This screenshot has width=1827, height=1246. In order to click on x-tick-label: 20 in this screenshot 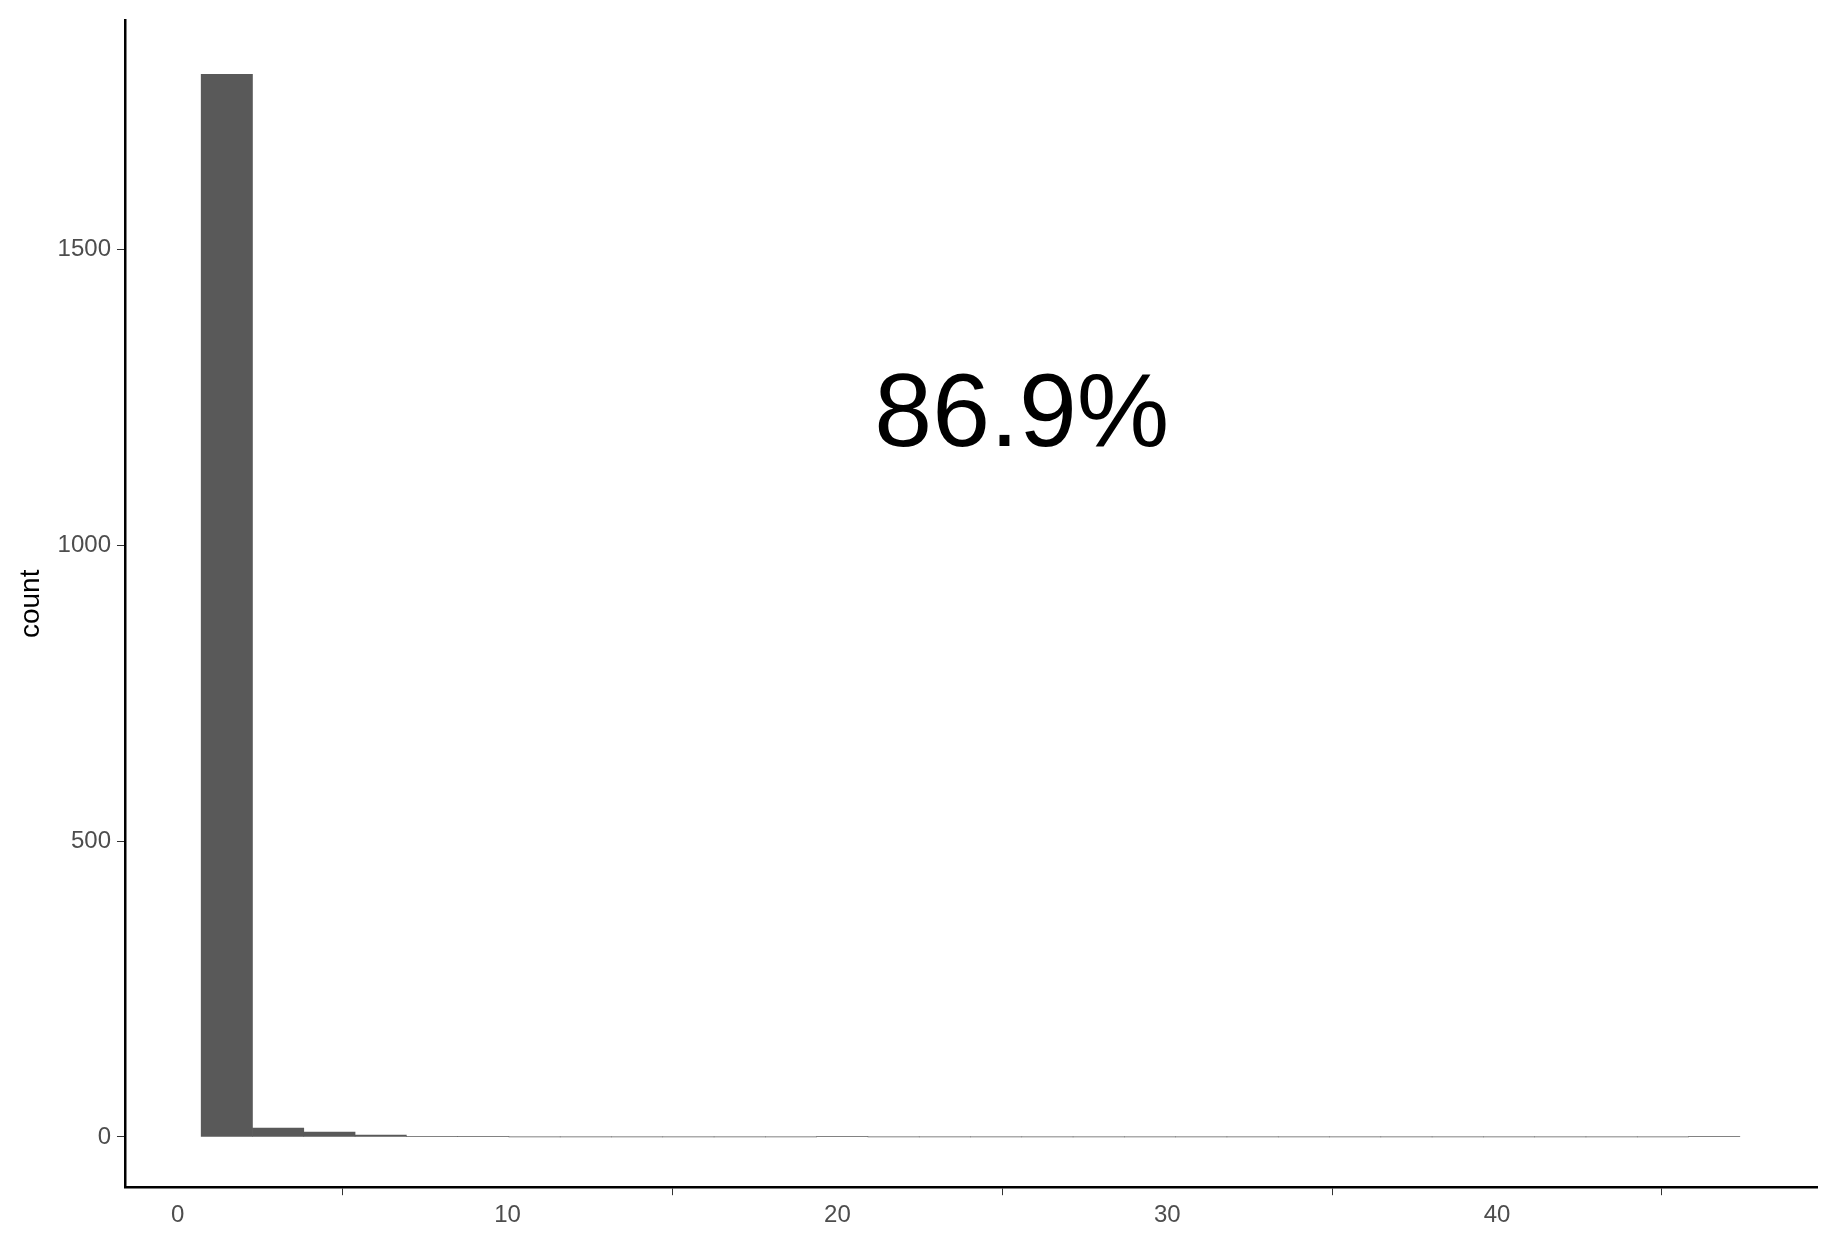, I will do `click(837, 1214)`.